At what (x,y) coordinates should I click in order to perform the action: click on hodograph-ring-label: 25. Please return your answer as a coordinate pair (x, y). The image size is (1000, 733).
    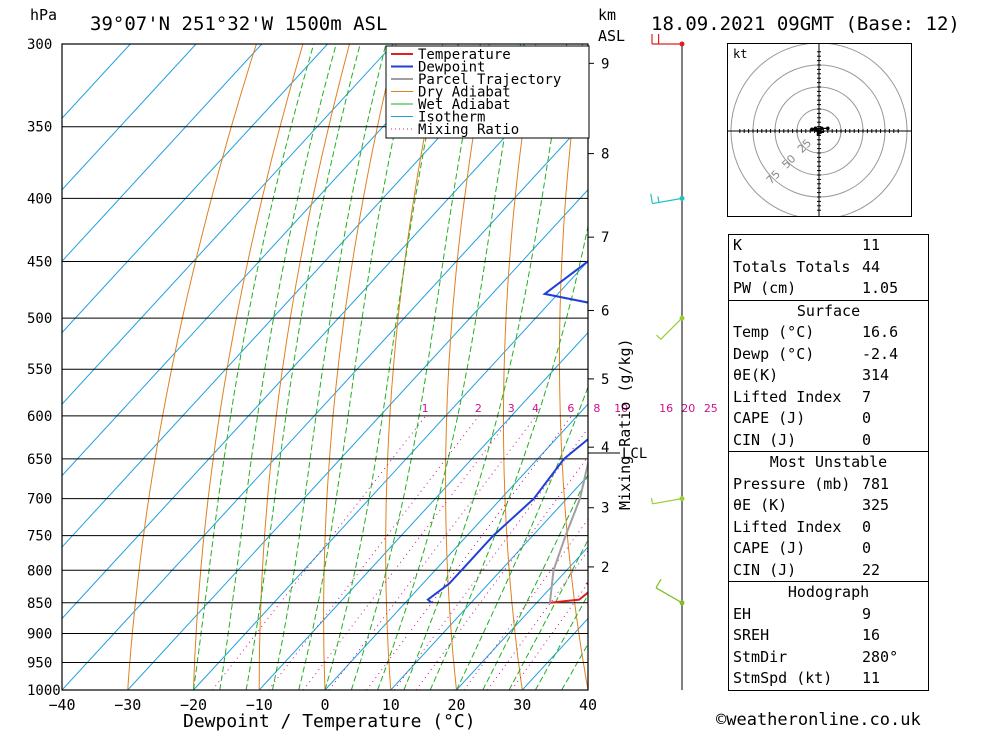
    Looking at the image, I should click on (804, 146).